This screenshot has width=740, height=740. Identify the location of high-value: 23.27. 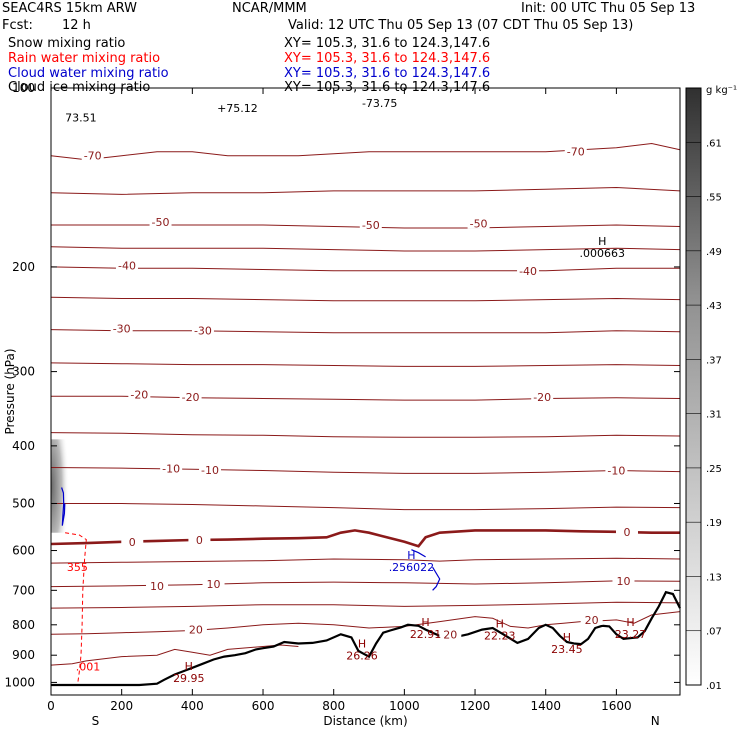
(631, 634).